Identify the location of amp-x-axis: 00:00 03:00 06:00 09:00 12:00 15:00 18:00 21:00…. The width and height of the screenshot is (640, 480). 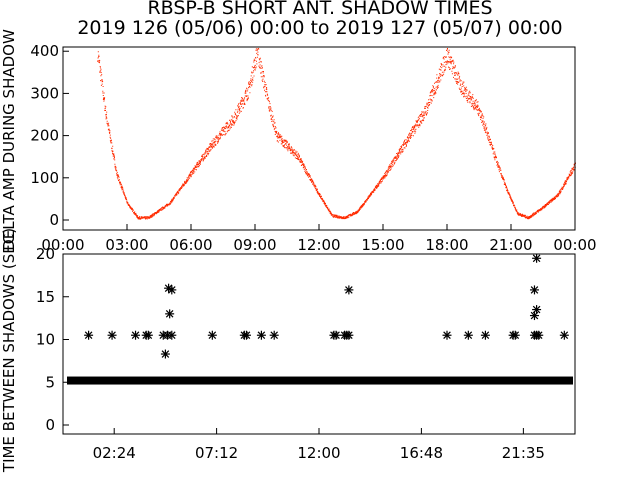
(319, 239).